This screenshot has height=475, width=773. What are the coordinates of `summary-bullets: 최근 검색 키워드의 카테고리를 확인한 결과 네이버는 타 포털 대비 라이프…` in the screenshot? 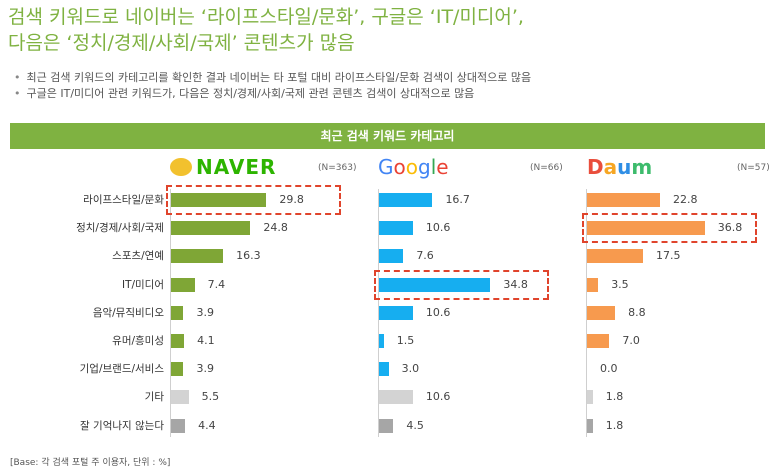 It's located at (273, 86).